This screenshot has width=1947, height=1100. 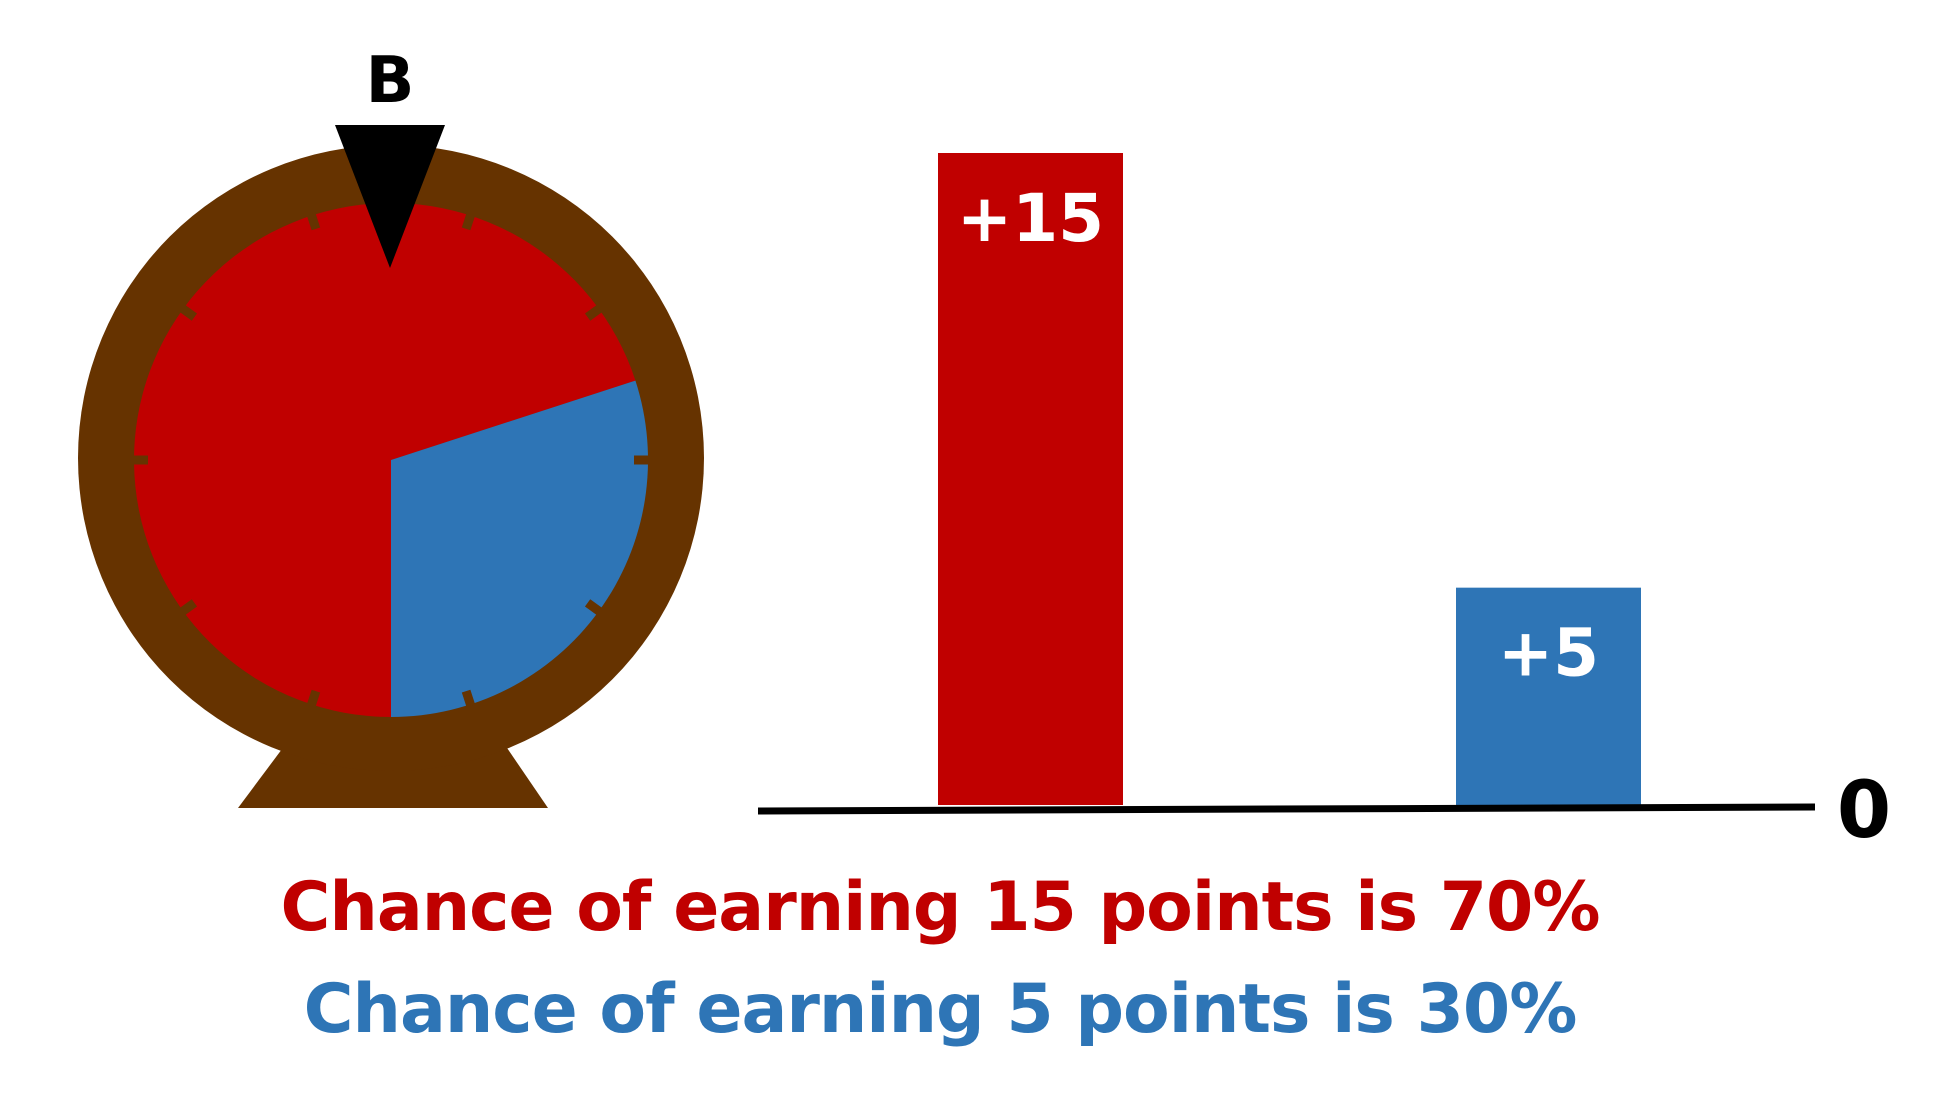 What do you see at coordinates (1286, 809) in the screenshot?
I see `chart-baseline` at bounding box center [1286, 809].